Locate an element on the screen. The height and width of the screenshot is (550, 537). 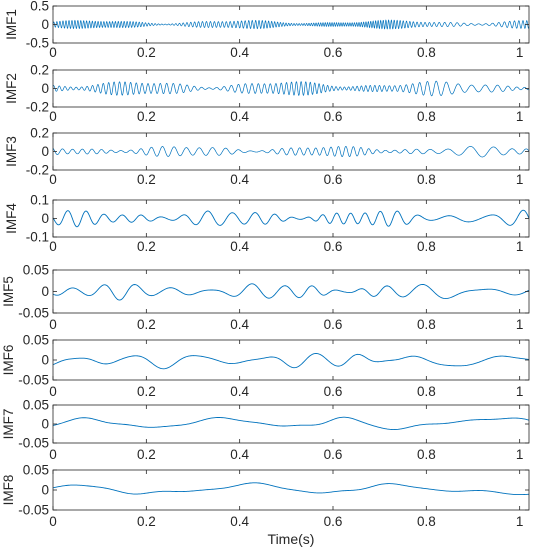
imf4-signal-line is located at coordinates (291, 218).